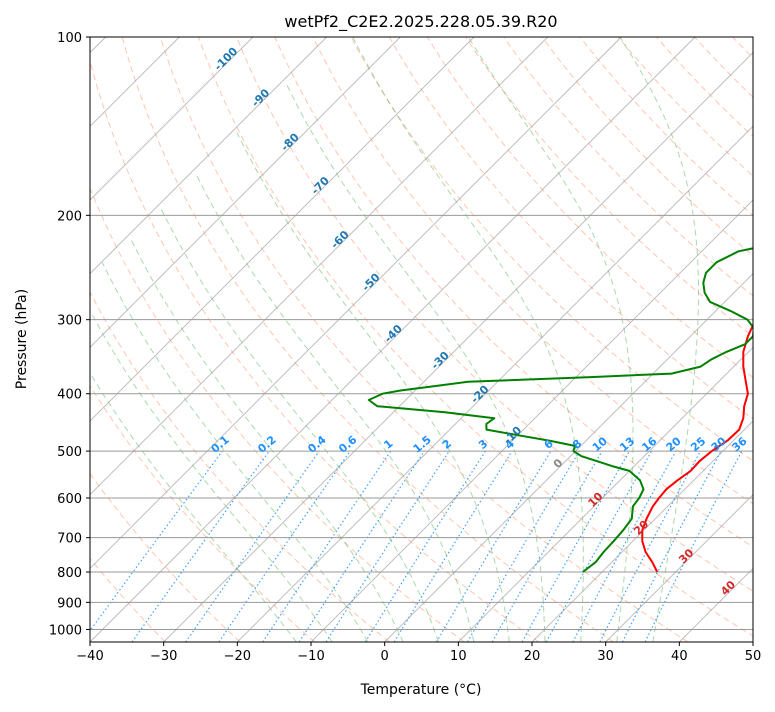  What do you see at coordinates (69, 603) in the screenshot?
I see `y-tick-label: 900` at bounding box center [69, 603].